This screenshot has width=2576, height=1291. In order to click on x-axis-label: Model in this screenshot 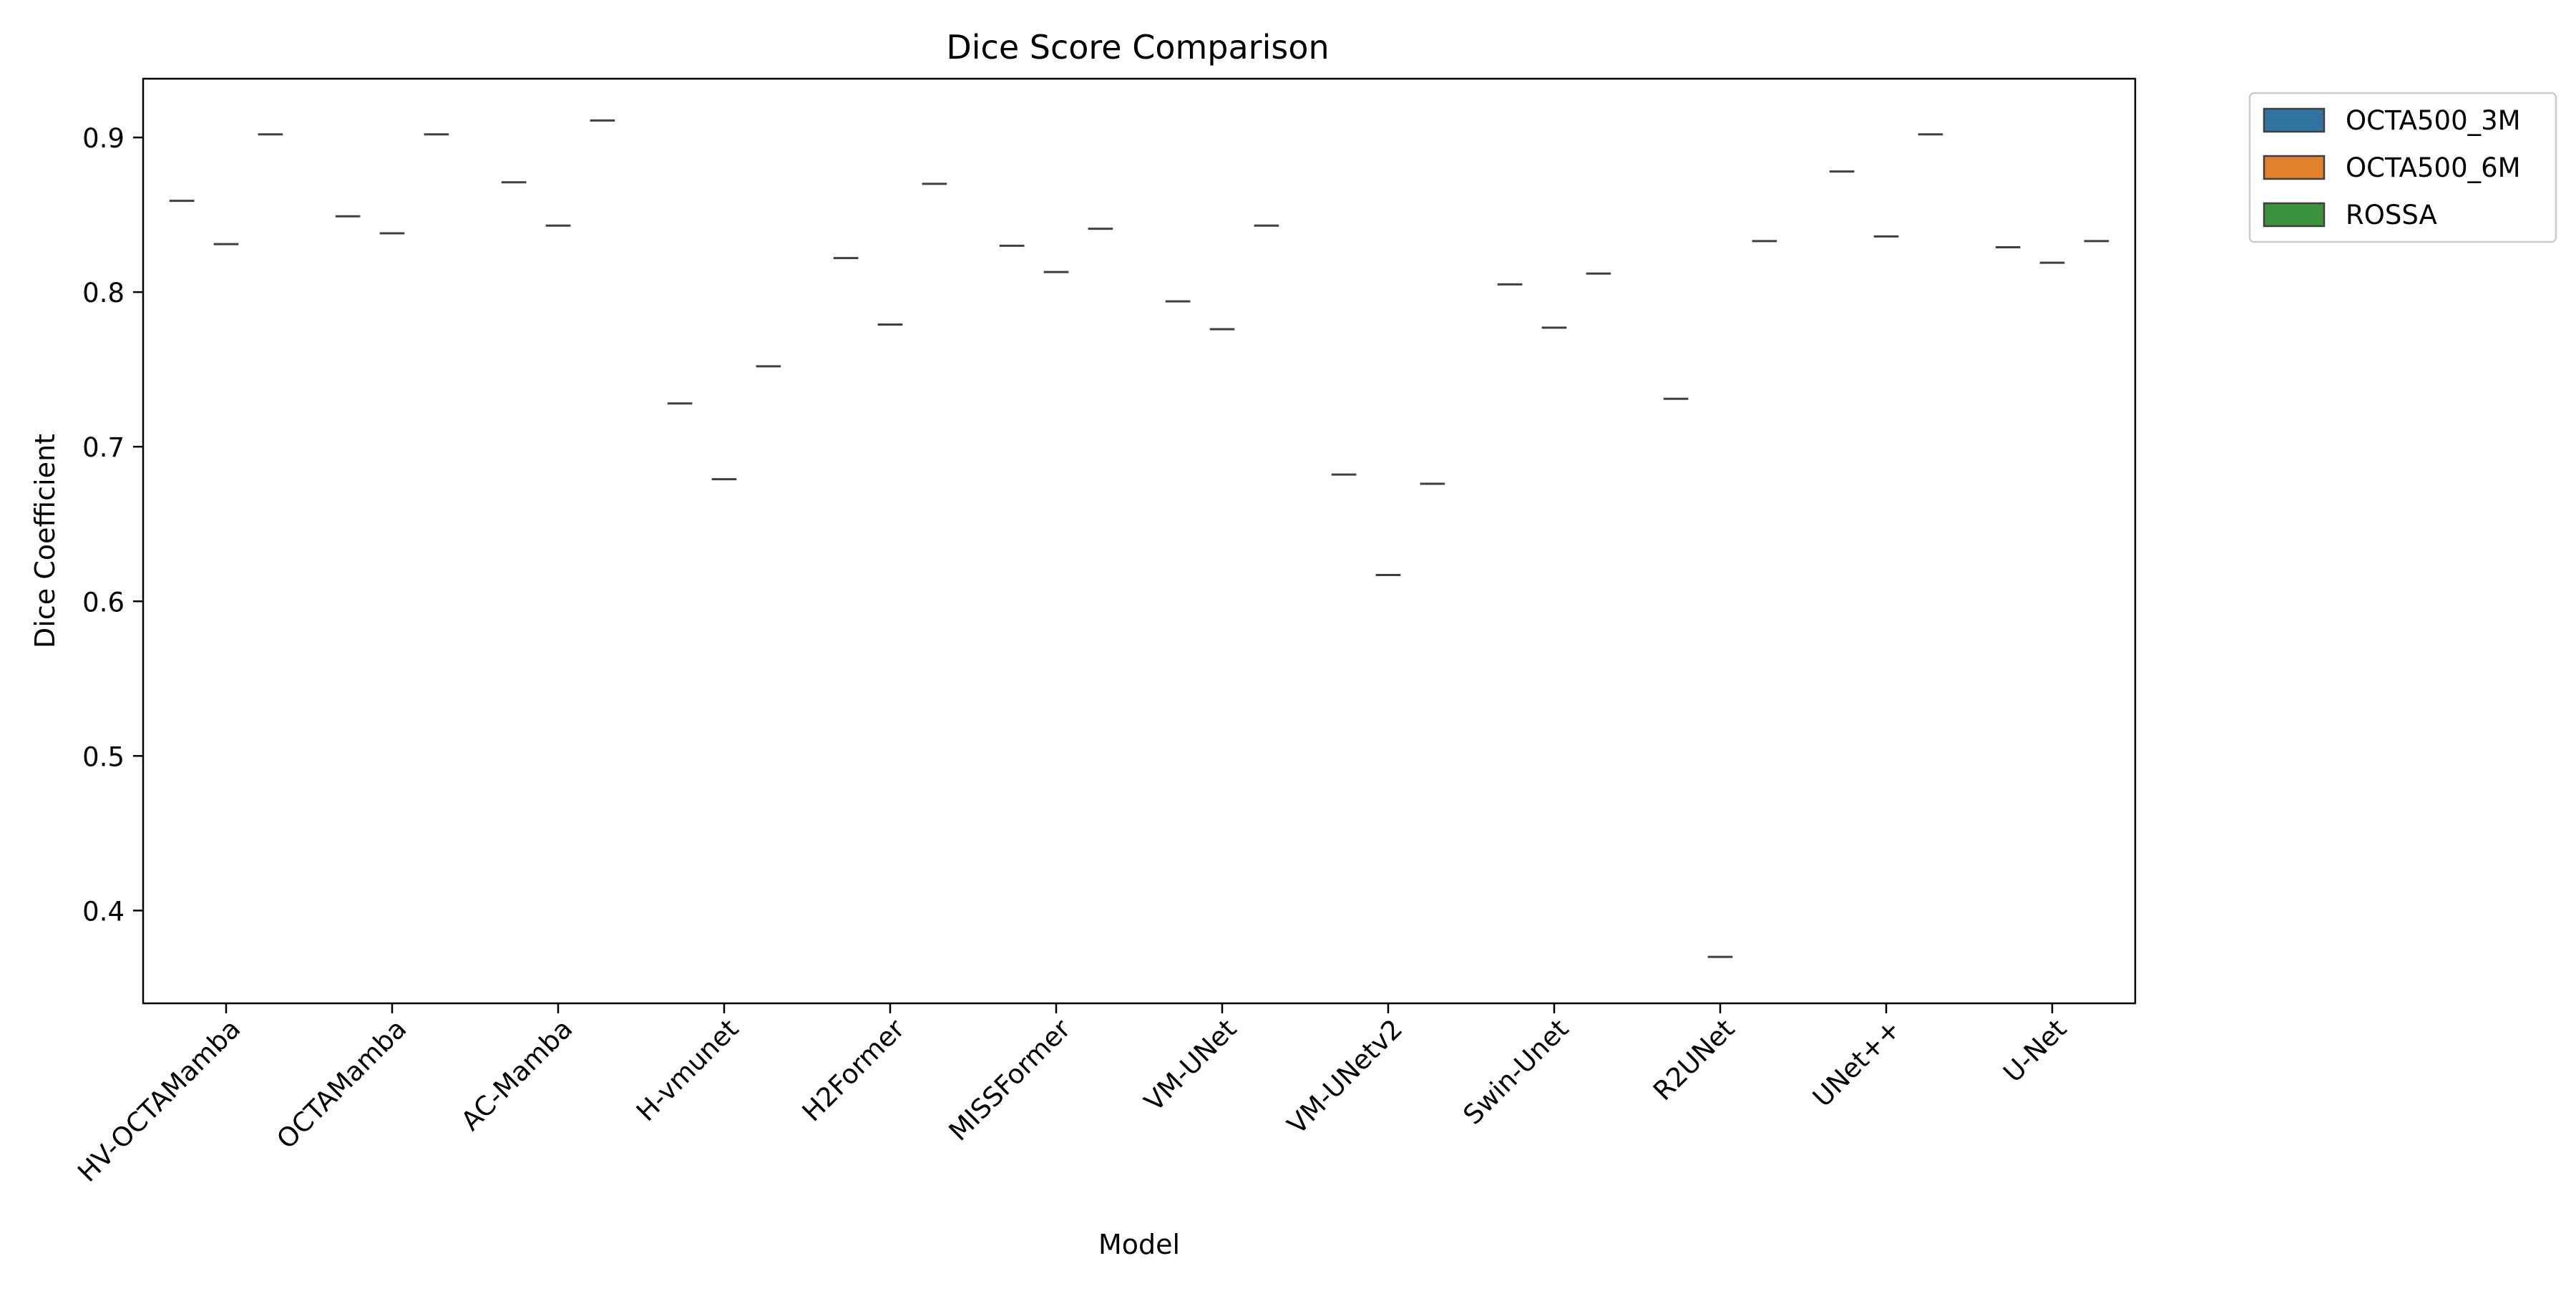, I will do `click(1139, 1244)`.